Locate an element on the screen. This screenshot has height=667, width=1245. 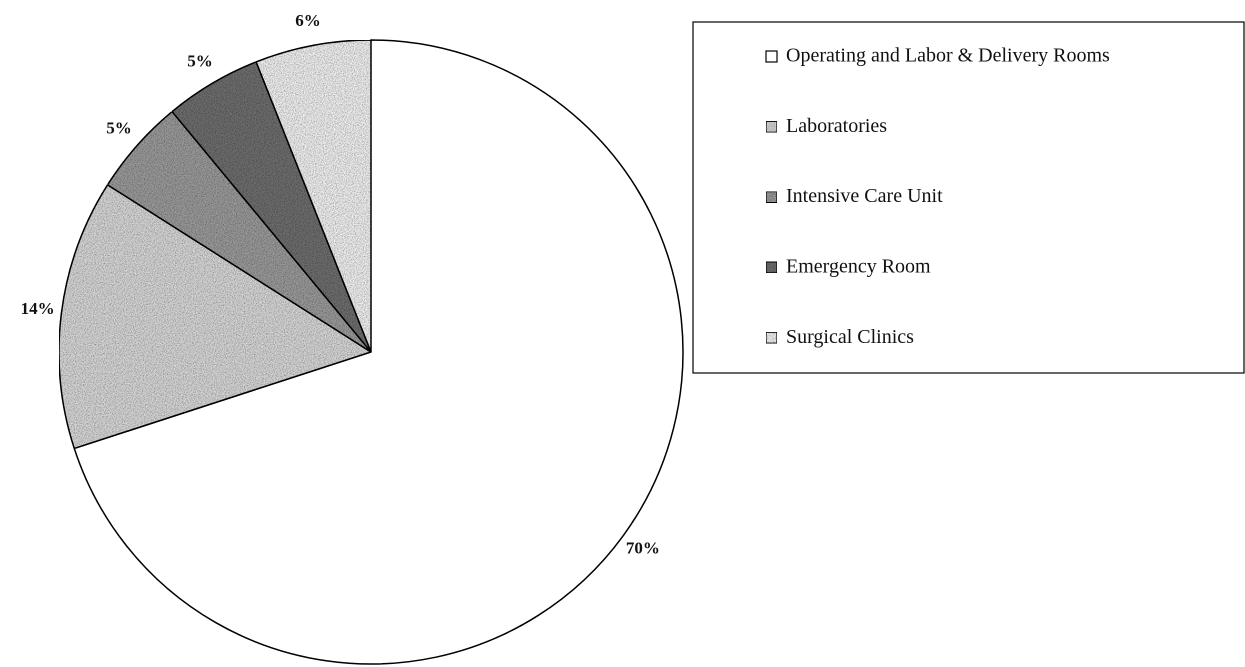
legend-label: Surgical Clinics is located at coordinates (850, 337).